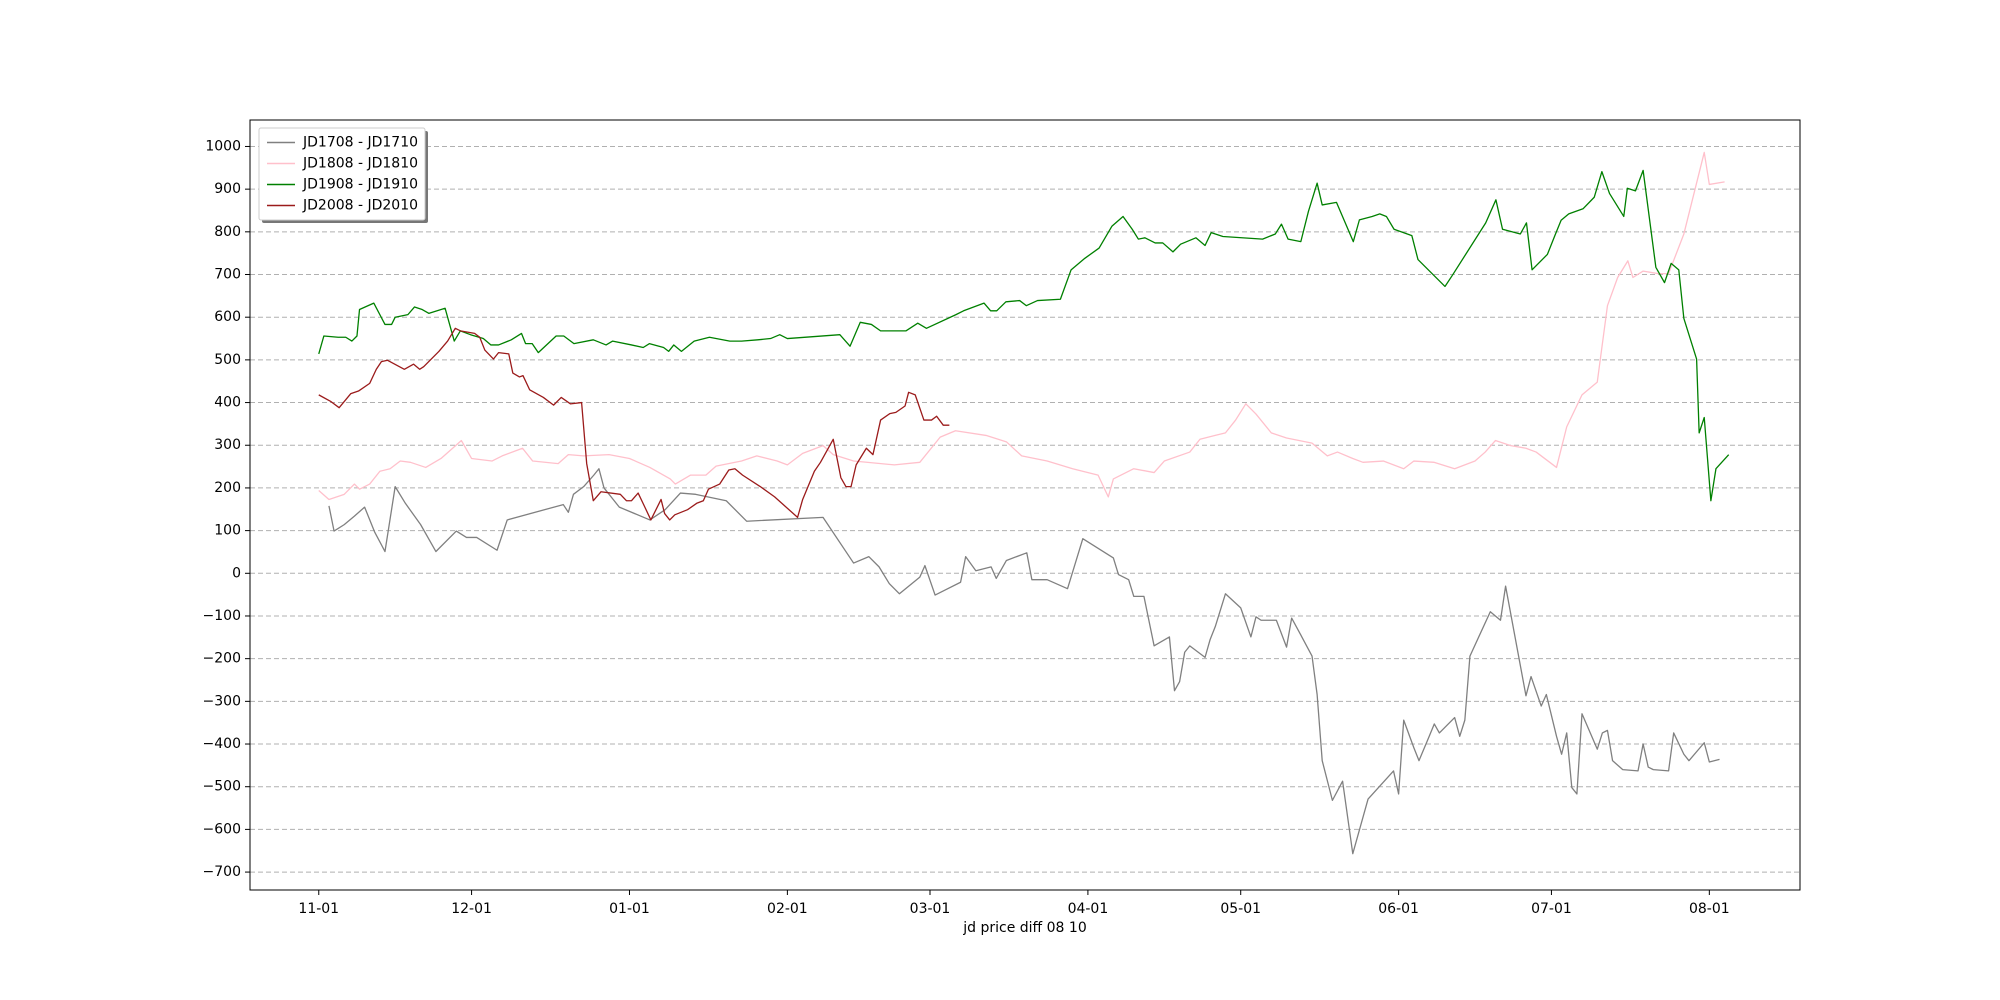 Image resolution: width=2000 pixels, height=1000 pixels. Describe the element at coordinates (360, 164) in the screenshot. I see `legend-label: JD1808 - JD1810` at that location.